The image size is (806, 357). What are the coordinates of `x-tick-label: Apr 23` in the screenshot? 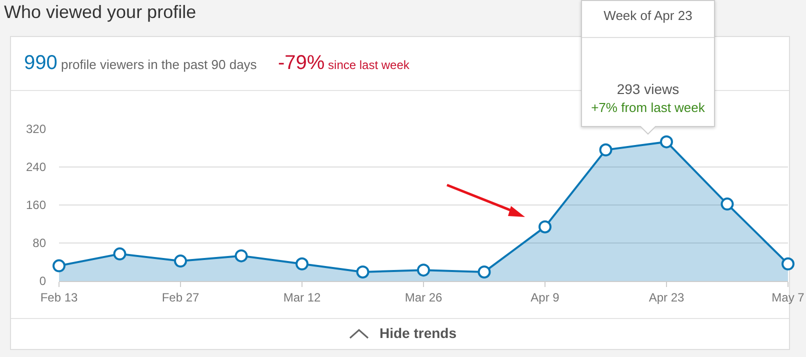 It's located at (666, 297).